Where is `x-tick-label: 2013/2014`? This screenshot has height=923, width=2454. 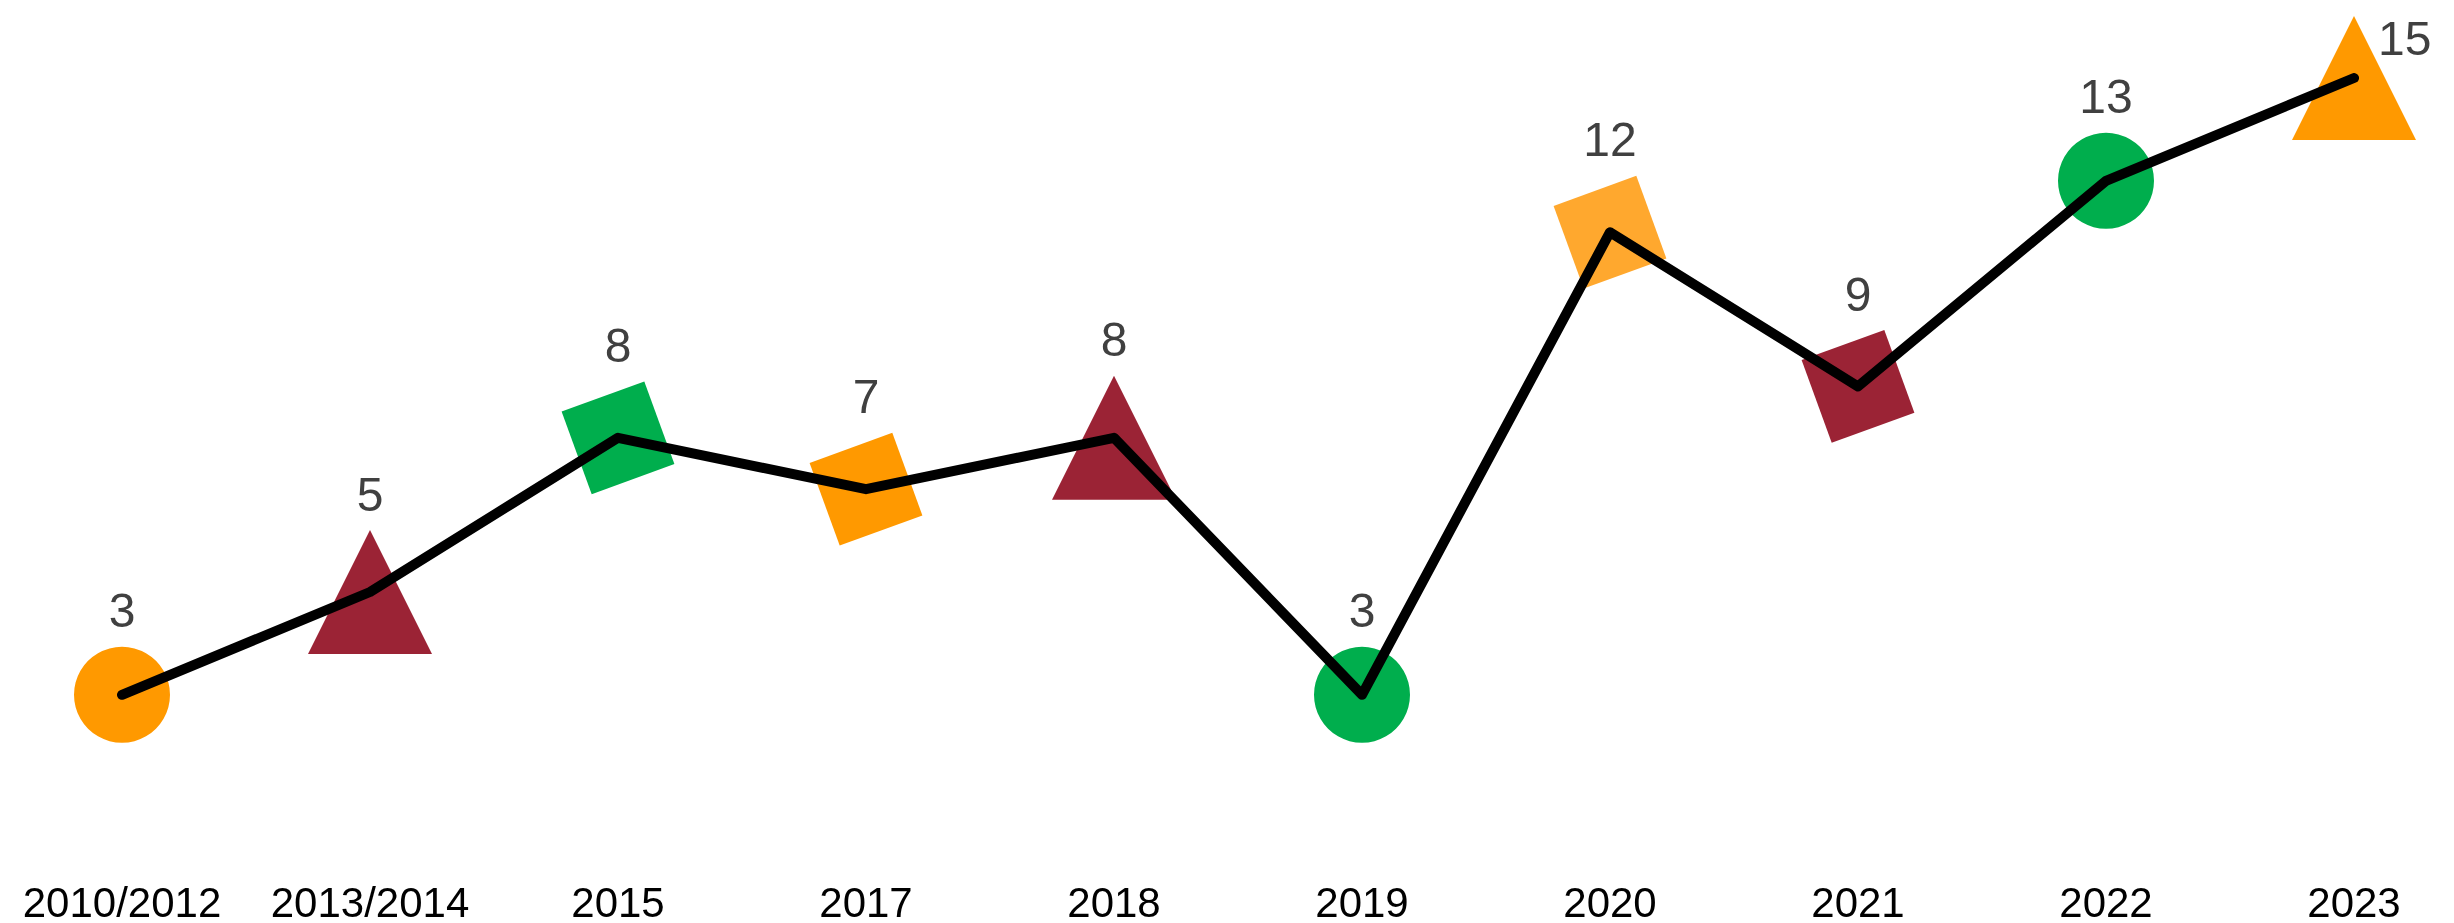
x-tick-label: 2013/2014 is located at coordinates (370, 900).